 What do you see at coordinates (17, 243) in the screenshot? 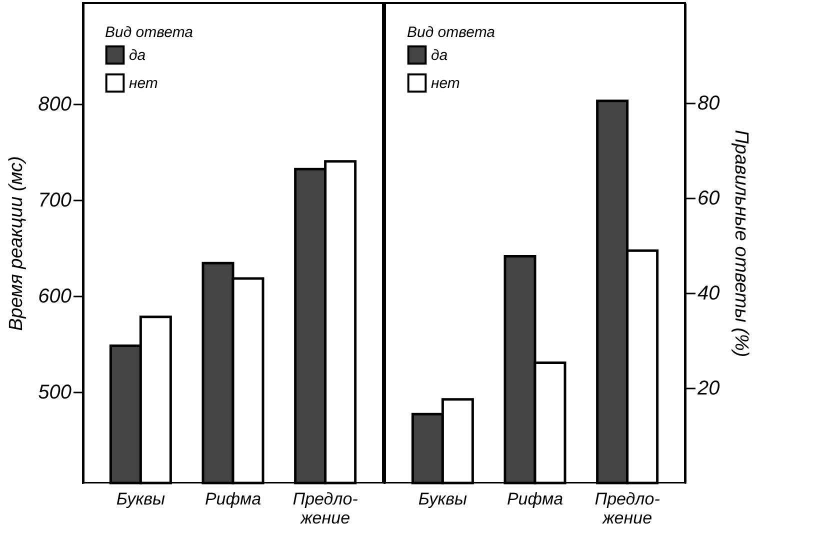
I see `y-axis-title: Время реакции (мс)` at bounding box center [17, 243].